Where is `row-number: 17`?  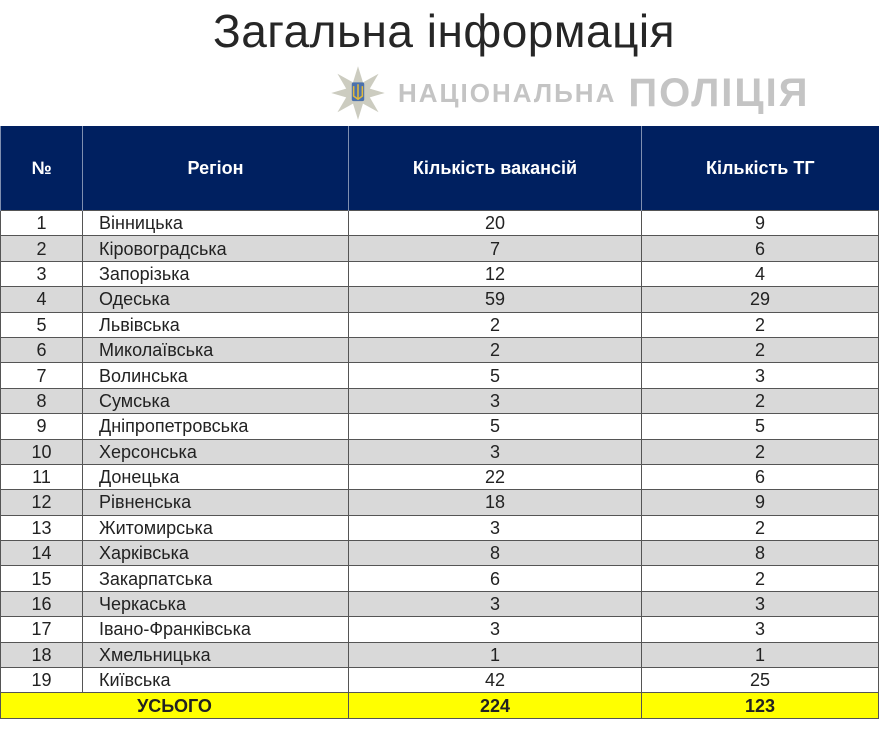 row-number: 17 is located at coordinates (41, 629).